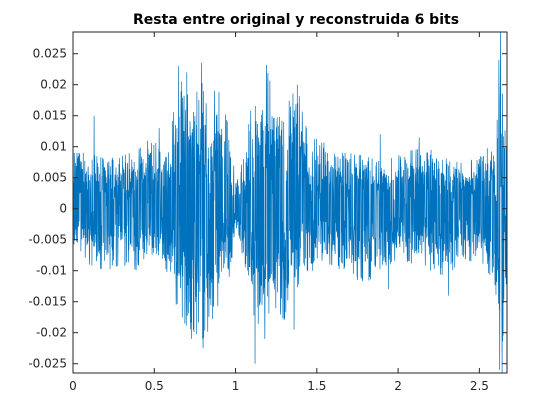 The height and width of the screenshot is (420, 560). I want to click on y-tick-label: 0.02, so click(53, 85).